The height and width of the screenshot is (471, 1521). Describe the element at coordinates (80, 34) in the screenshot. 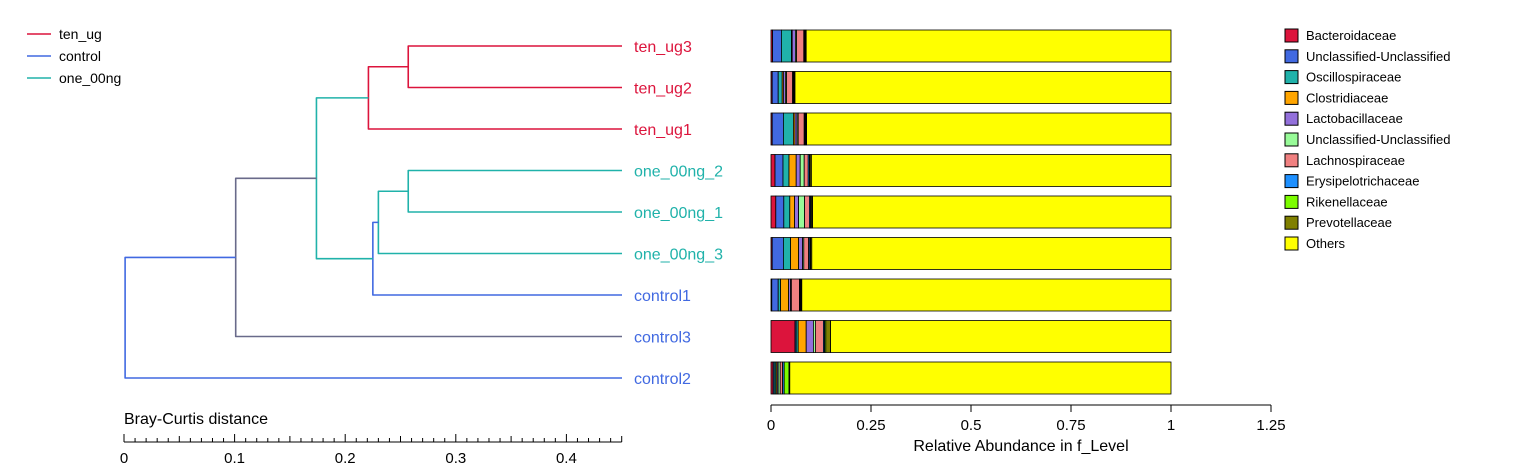

I see `tree-legend-label-ten_ug: ten_ug` at that location.